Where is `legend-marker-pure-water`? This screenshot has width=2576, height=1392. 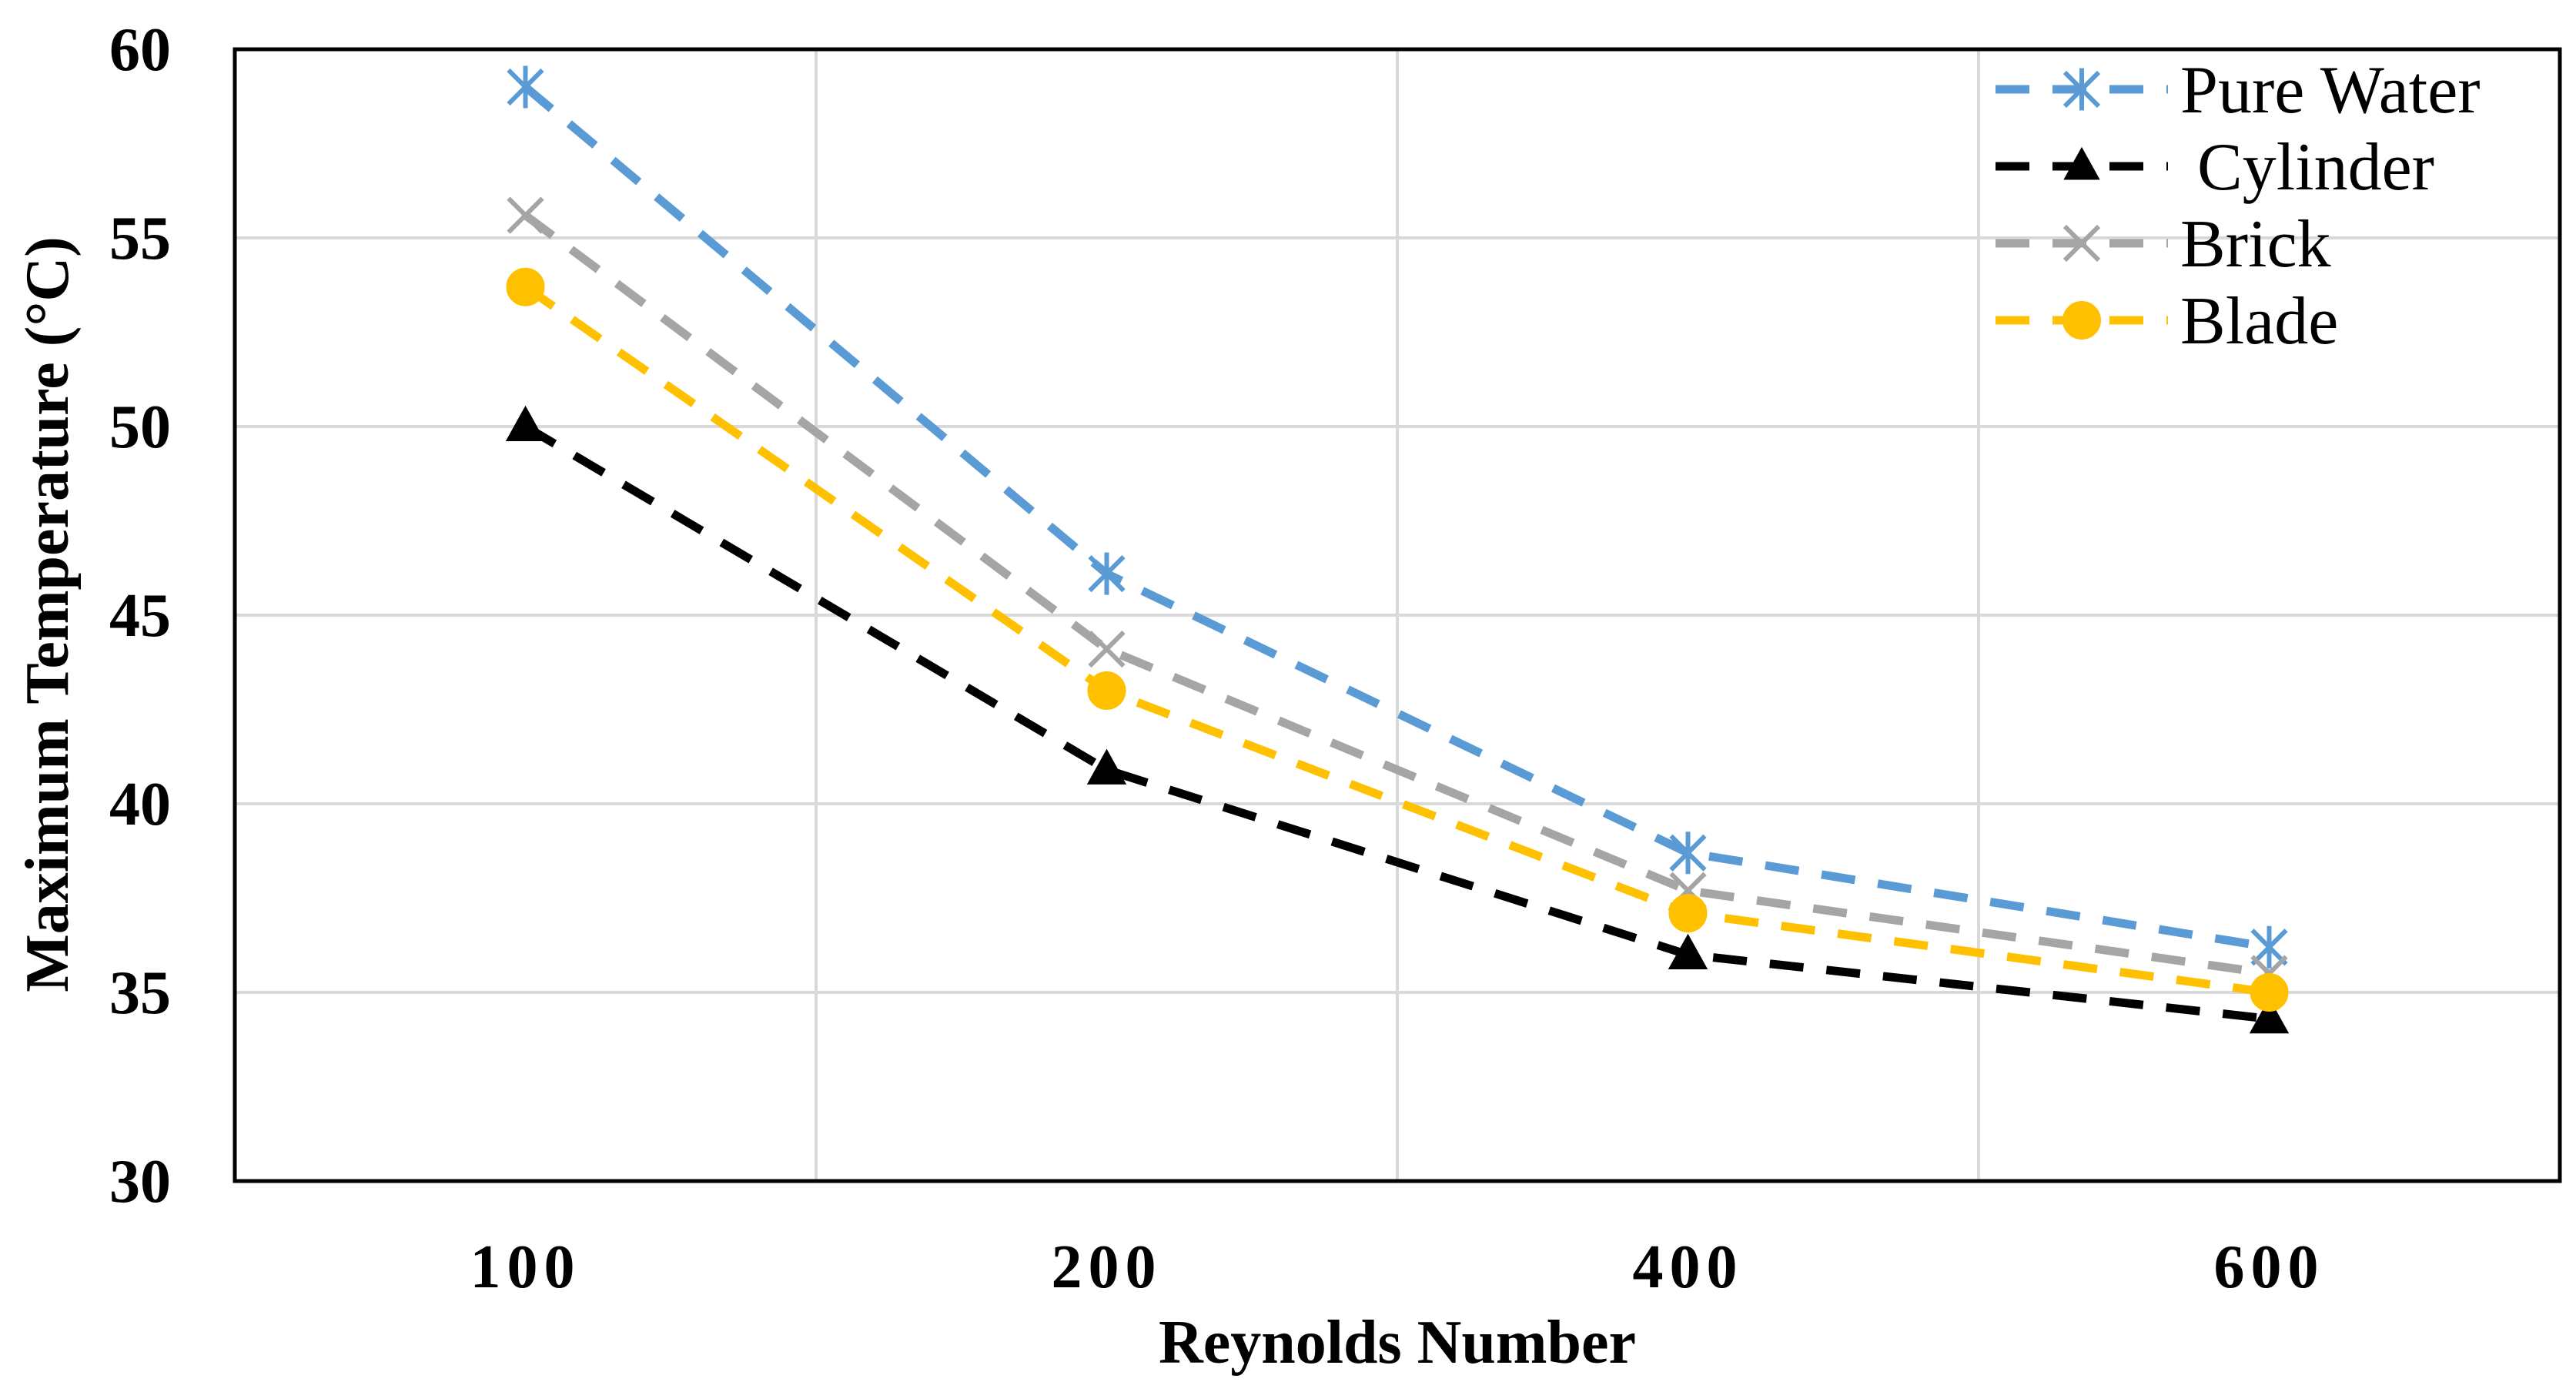 legend-marker-pure-water is located at coordinates (2081, 89).